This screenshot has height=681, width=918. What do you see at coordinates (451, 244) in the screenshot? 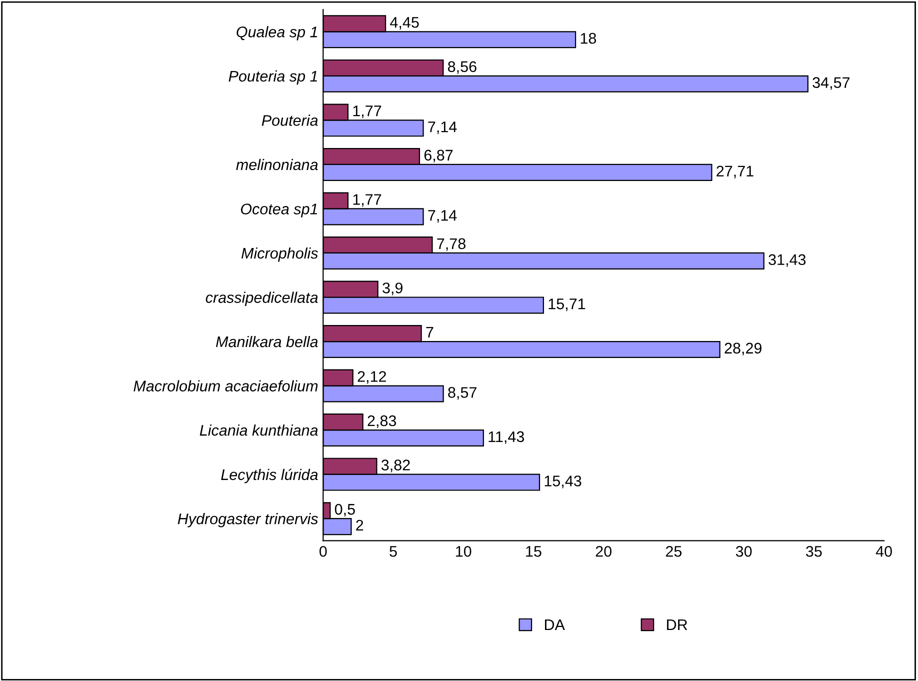
I see `data-label: 7,78` at bounding box center [451, 244].